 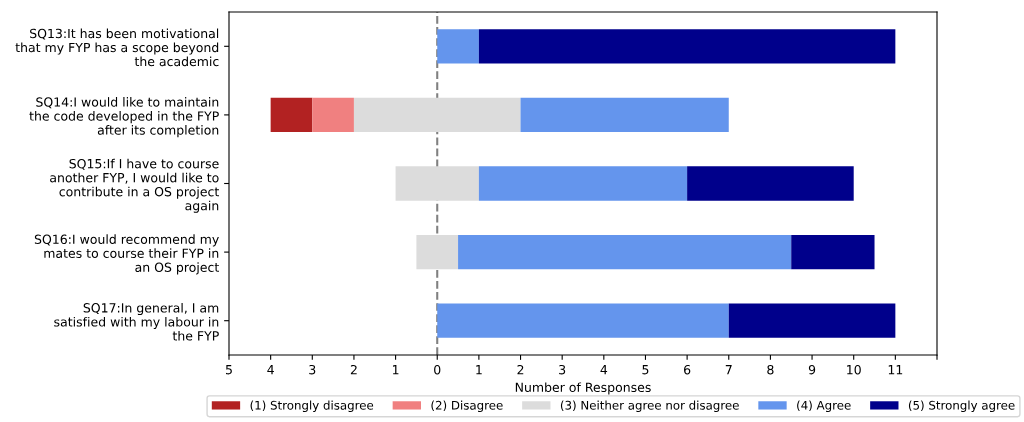 What do you see at coordinates (117, 47) in the screenshot?
I see `y-tick-label: SQ13:It has been motivational that my FYP has a scope beyond the academic` at bounding box center [117, 47].